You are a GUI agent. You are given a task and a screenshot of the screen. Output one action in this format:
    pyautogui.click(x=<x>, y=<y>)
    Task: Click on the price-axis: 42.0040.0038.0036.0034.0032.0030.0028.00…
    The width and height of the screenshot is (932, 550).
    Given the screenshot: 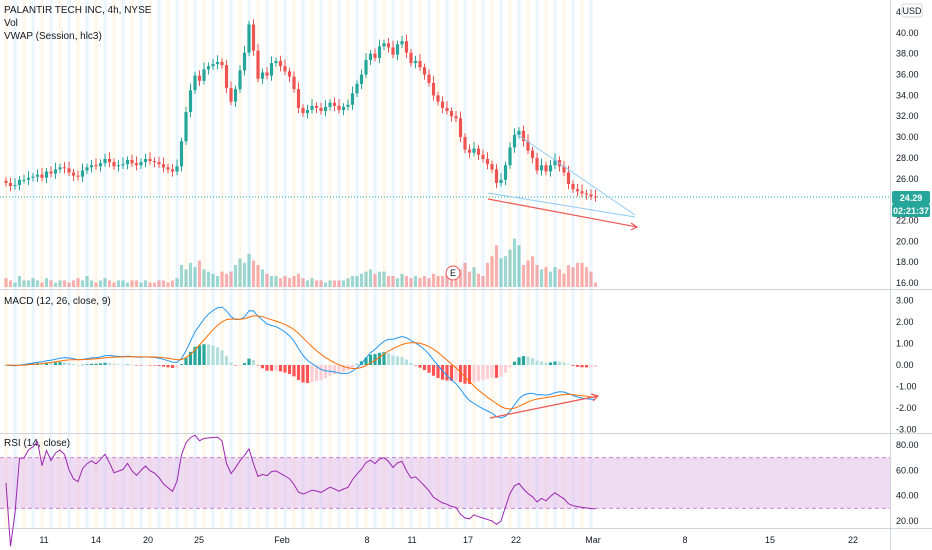 What is the action you would take?
    pyautogui.click(x=907, y=147)
    